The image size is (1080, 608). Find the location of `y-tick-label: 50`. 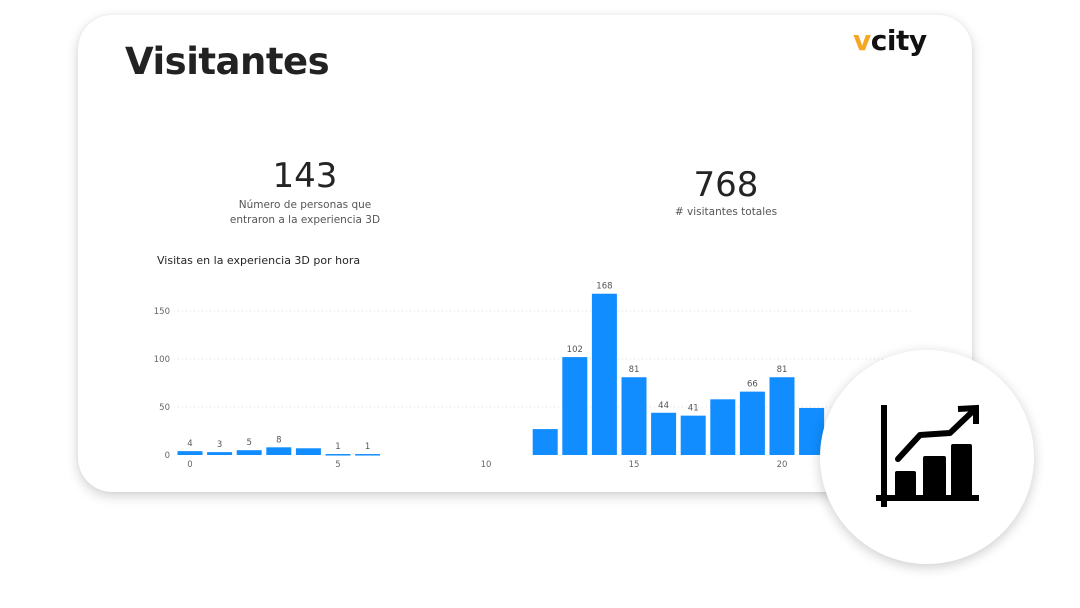

y-tick-label: 50 is located at coordinates (164, 408).